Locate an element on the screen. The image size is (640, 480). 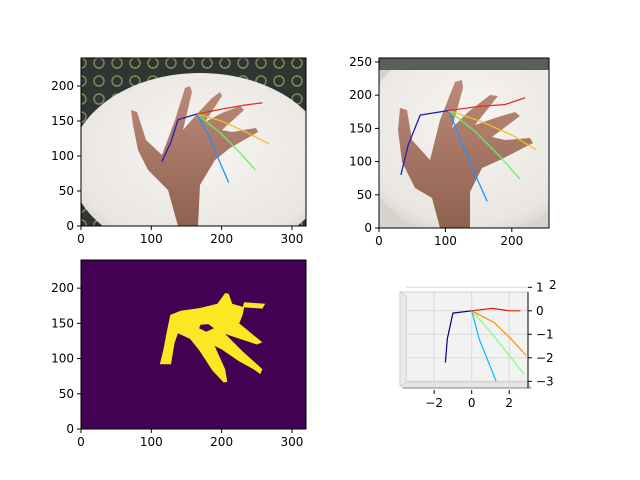
pose-lines is located at coordinates (485, 344).